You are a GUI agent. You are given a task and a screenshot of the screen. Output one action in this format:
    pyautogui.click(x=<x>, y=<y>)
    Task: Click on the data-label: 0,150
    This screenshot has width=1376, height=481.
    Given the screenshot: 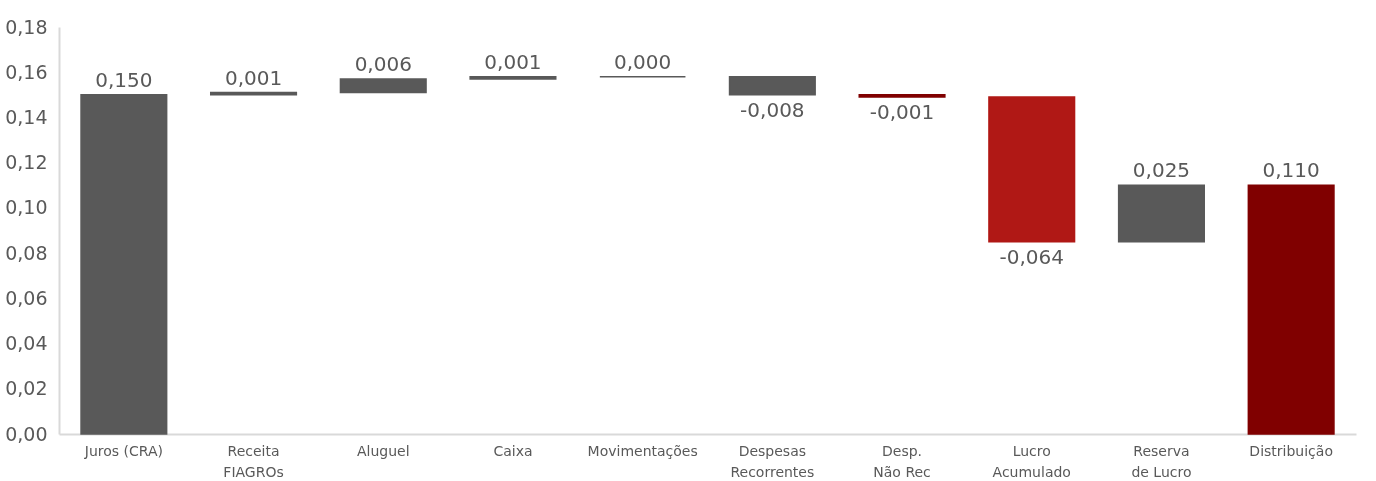 What is the action you would take?
    pyautogui.click(x=124, y=79)
    